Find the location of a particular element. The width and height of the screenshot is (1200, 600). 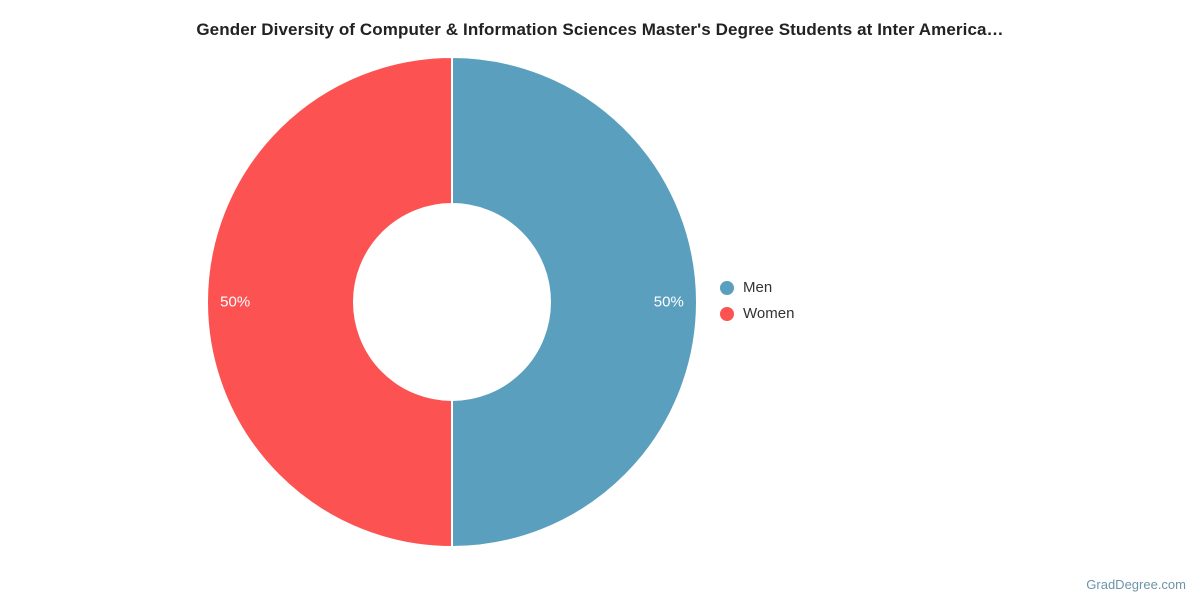

legend-item-women: Women is located at coordinates (757, 314).